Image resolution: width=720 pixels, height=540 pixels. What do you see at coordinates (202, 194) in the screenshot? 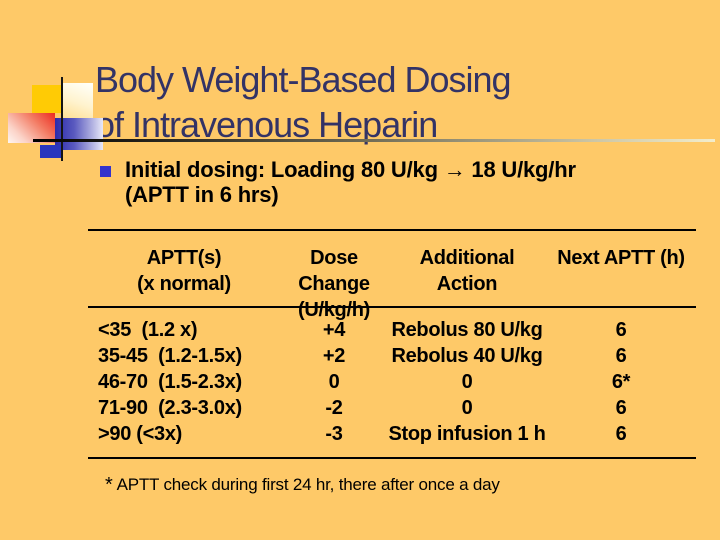
I see `bullet-line2: (APTT in 6 hrs)` at bounding box center [202, 194].